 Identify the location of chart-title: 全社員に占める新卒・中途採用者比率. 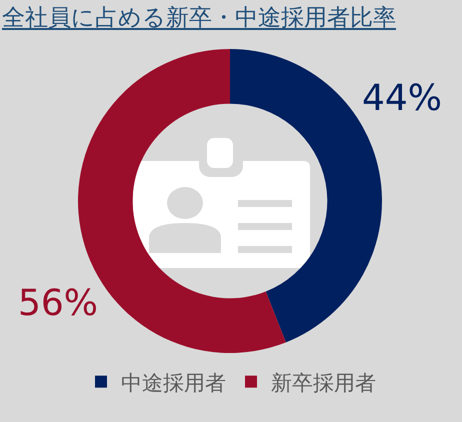
(199, 18).